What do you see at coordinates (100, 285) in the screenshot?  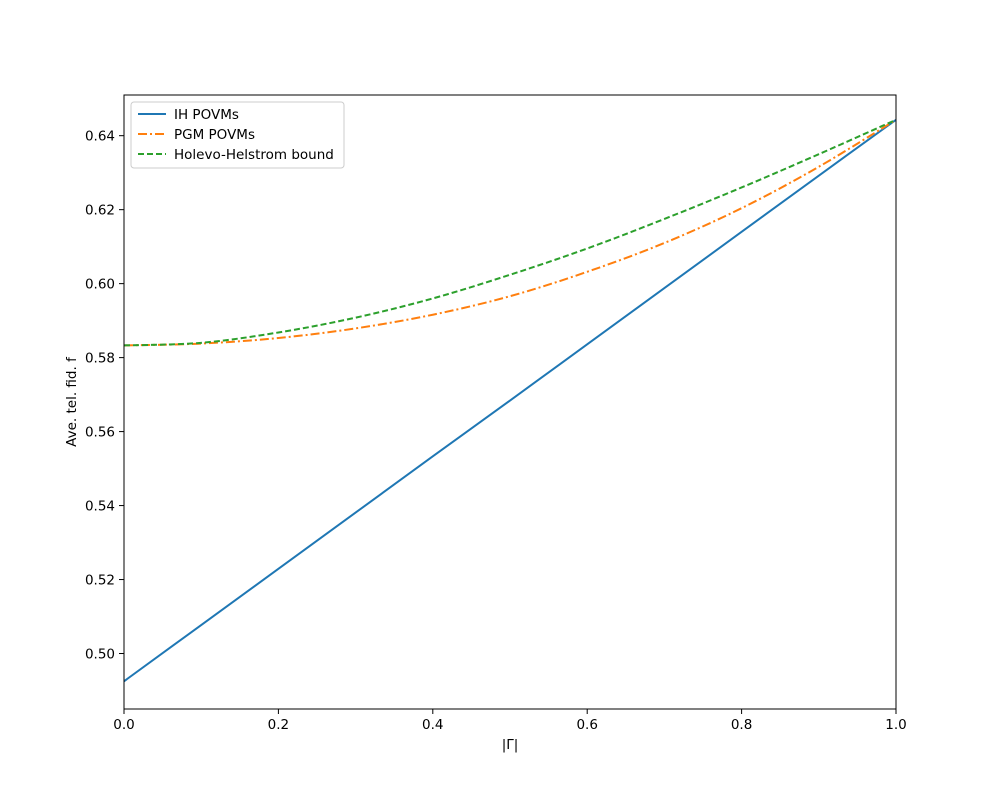 I see `y-tick-label: 0.60` at bounding box center [100, 285].